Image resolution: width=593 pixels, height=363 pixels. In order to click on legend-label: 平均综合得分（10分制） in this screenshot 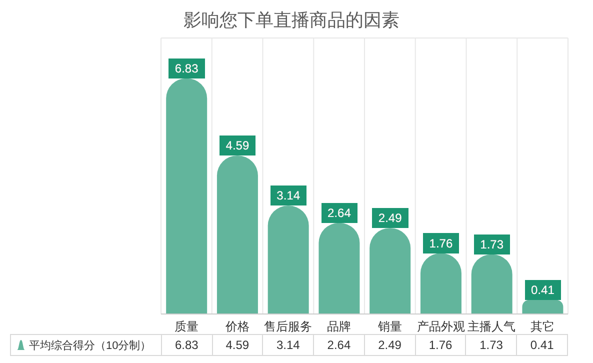, I will do `click(90, 345)`.